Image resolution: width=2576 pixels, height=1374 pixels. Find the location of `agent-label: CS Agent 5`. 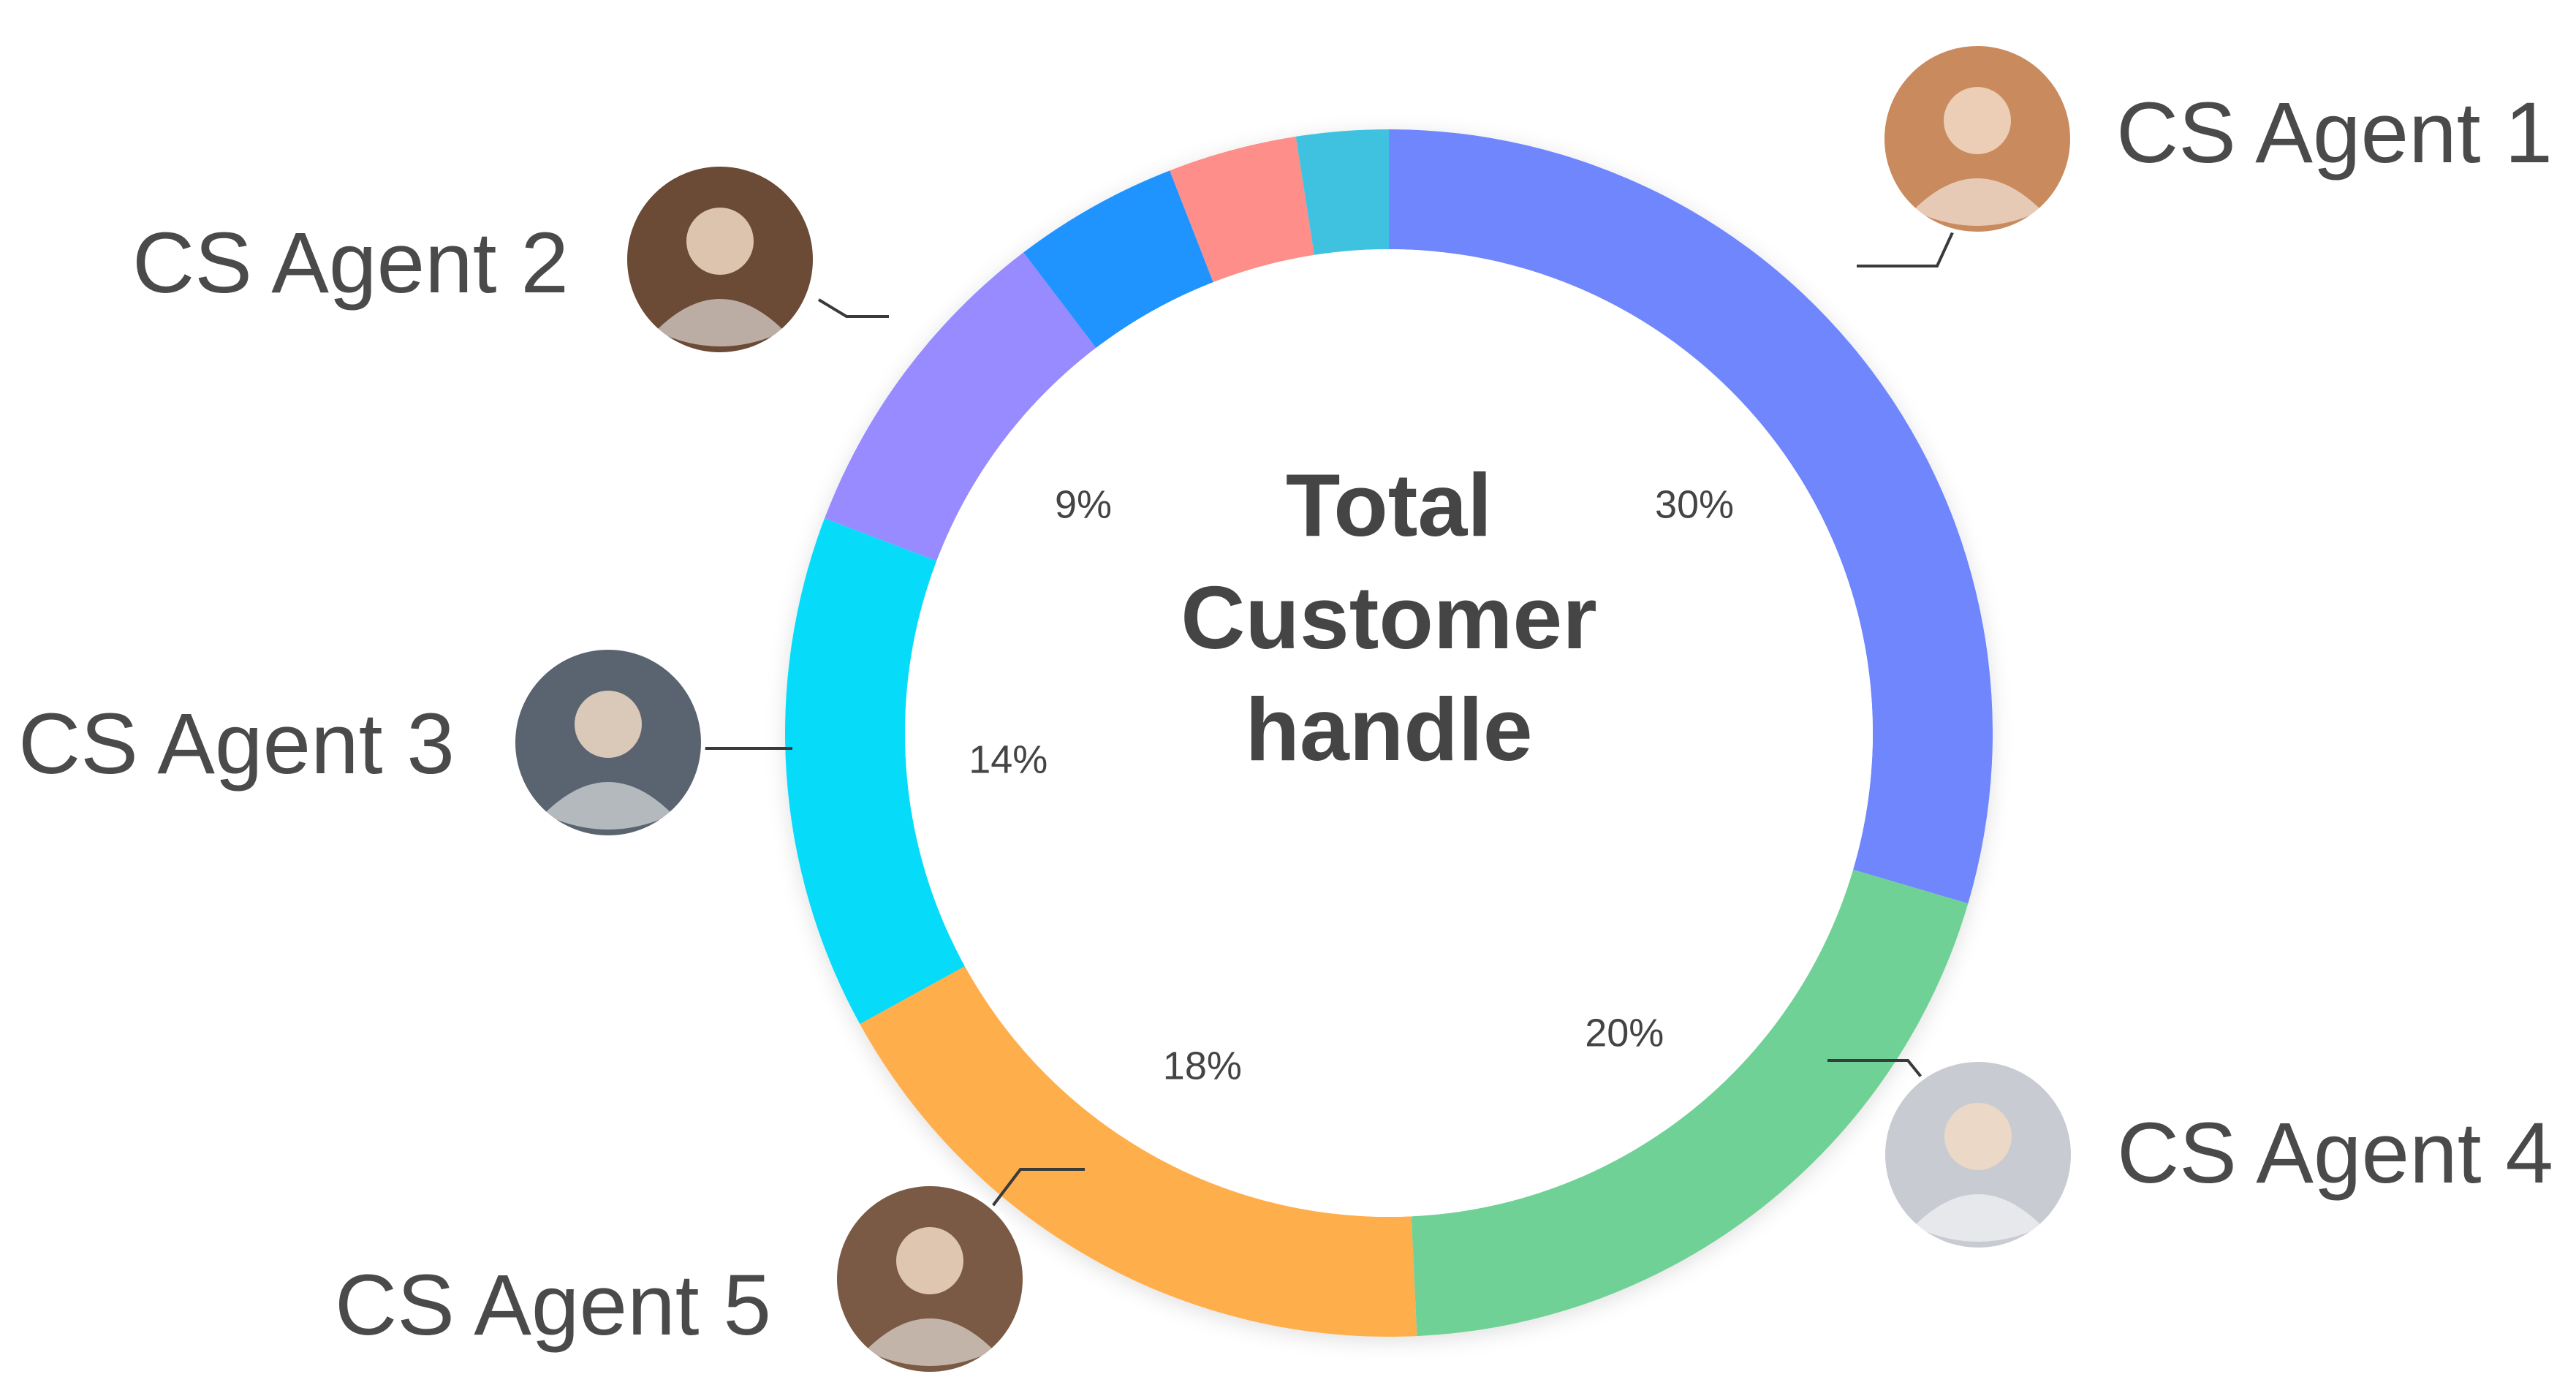

agent-label: CS Agent 5 is located at coordinates (553, 1305).